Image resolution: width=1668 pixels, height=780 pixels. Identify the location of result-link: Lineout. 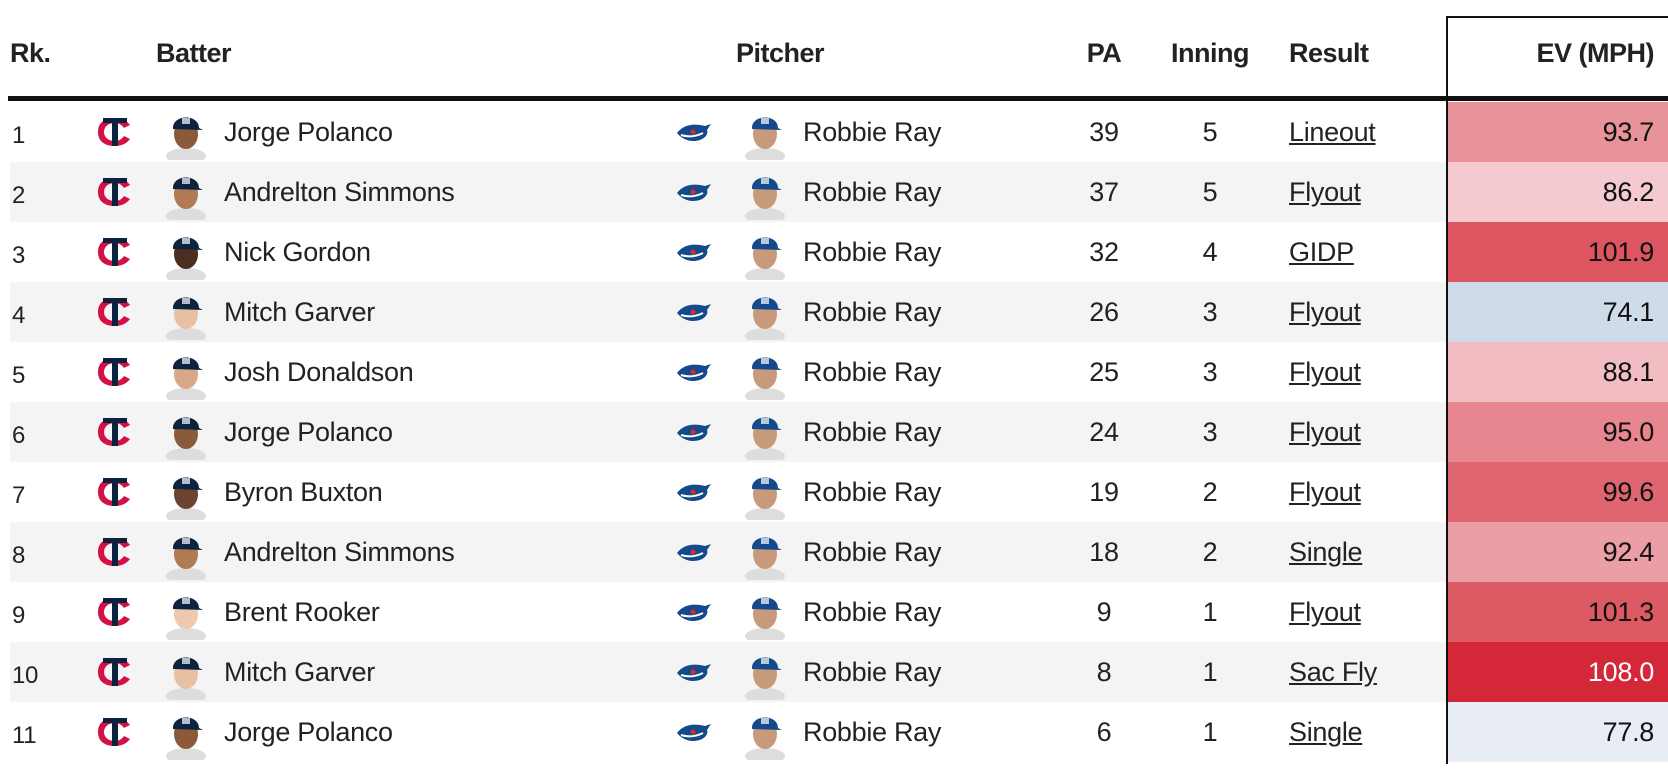
(1332, 132).